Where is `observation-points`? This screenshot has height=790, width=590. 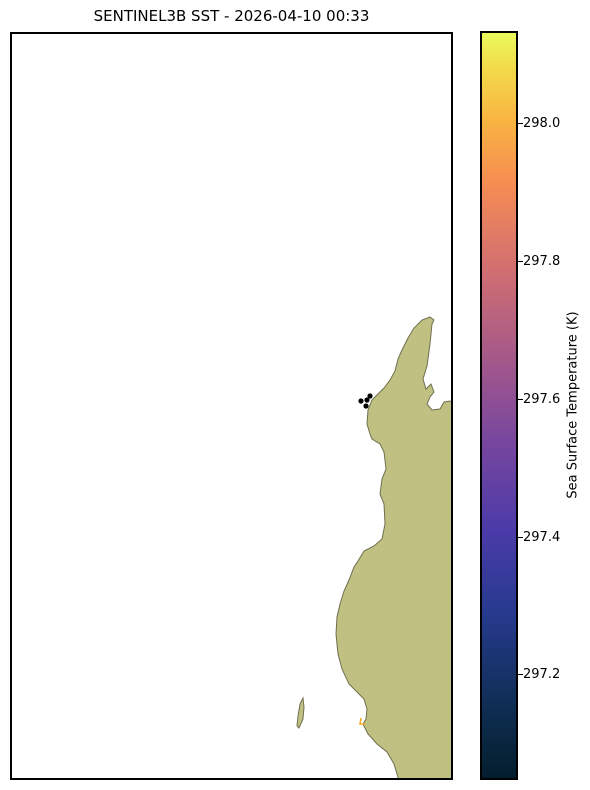 observation-points is located at coordinates (365, 401).